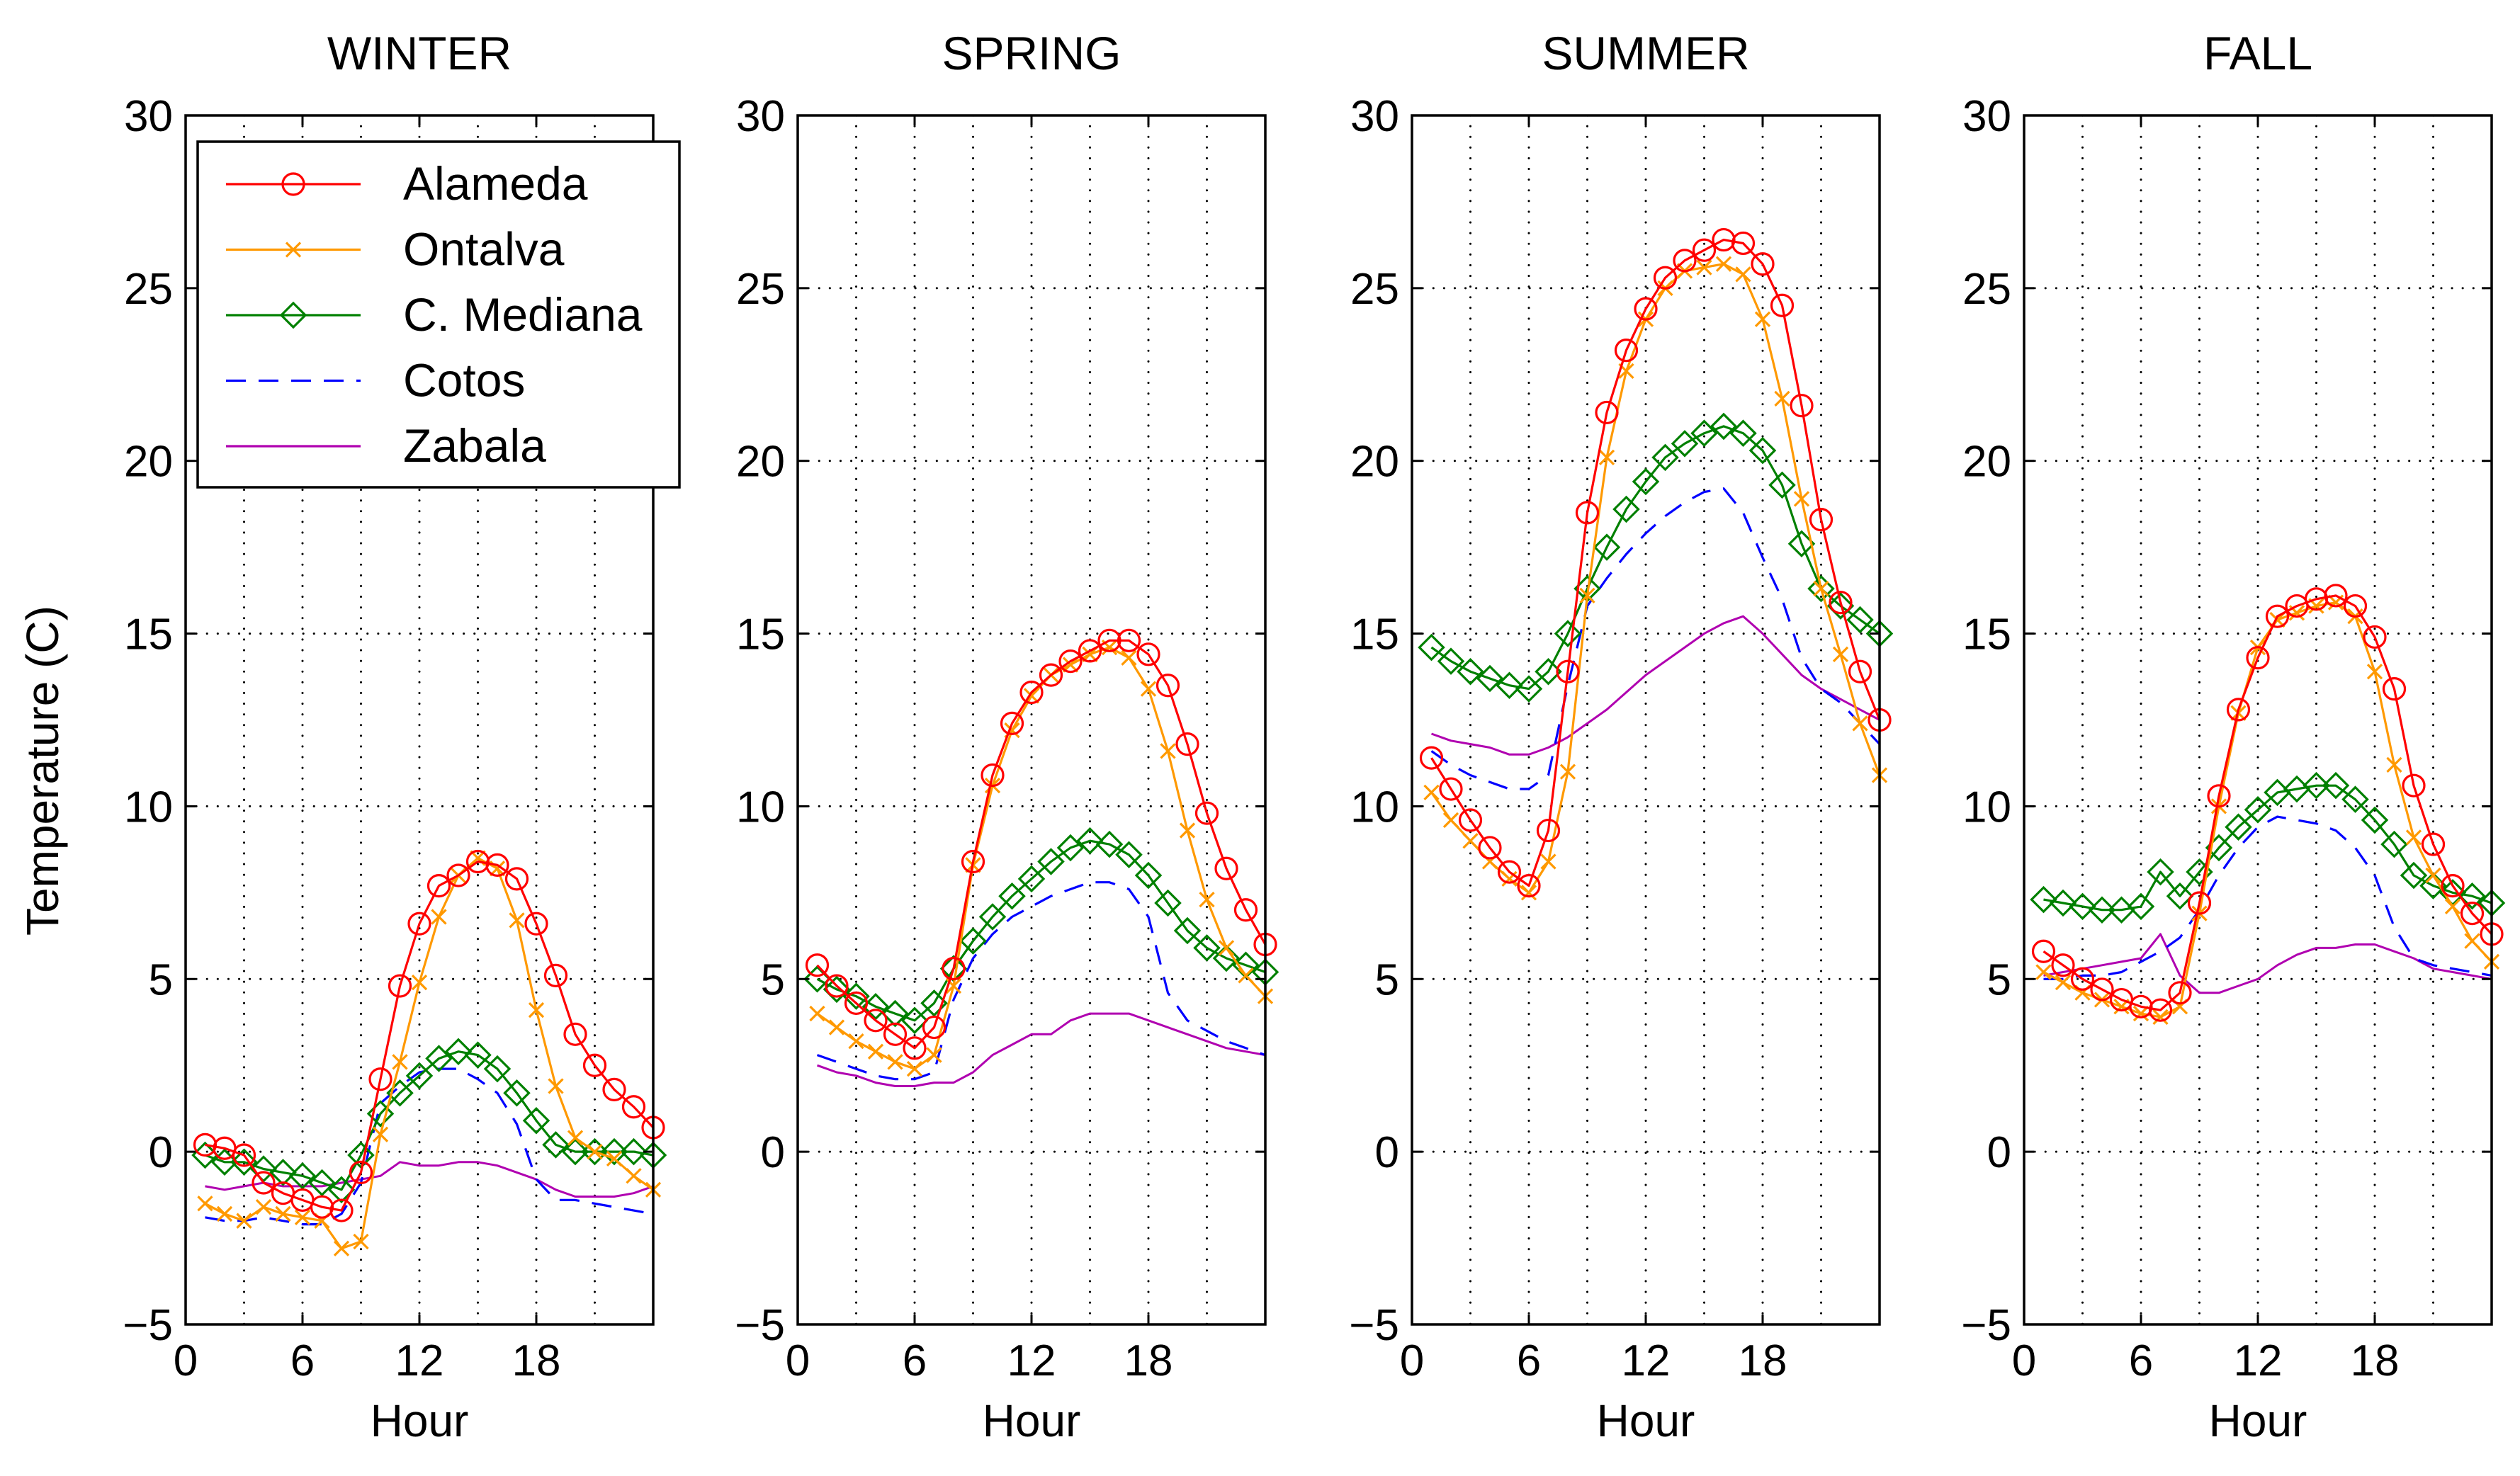 This screenshot has height=1476, width=2520. Describe the element at coordinates (1986, 116) in the screenshot. I see `y-tick-label: 30` at that location.